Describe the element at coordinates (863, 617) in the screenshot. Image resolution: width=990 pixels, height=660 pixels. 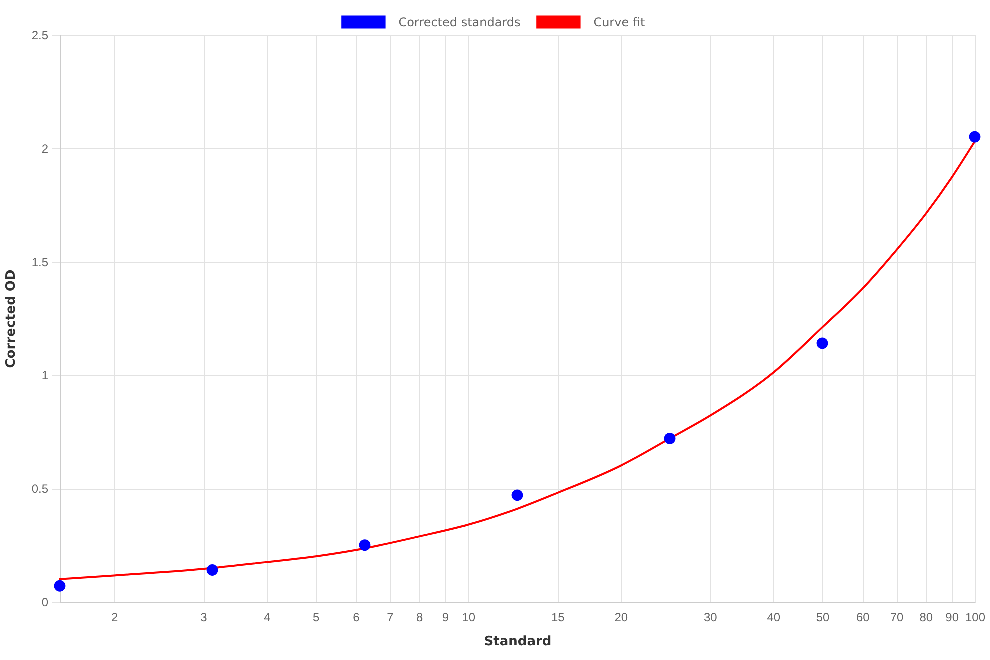
I see `x-tick-label: 60` at that location.